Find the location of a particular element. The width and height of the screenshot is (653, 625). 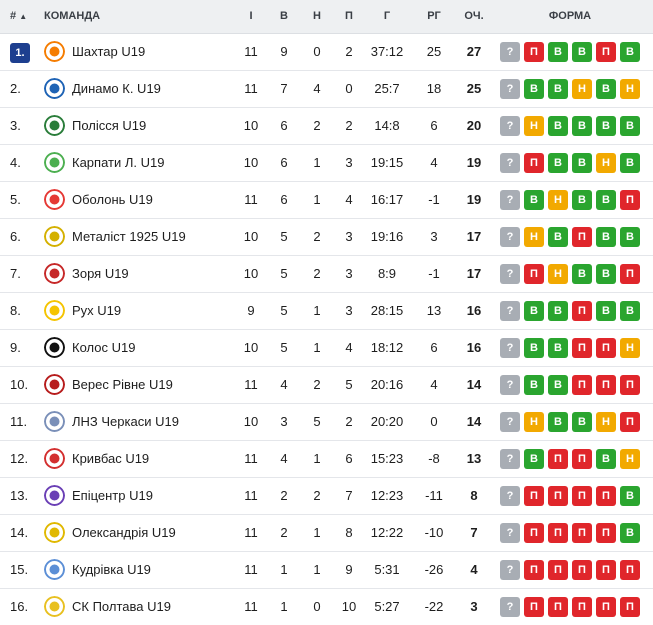

table-row: 1. Шахтар U19 11 9 0 2 37:12 25 27? П В В П В is located at coordinates (326, 52).